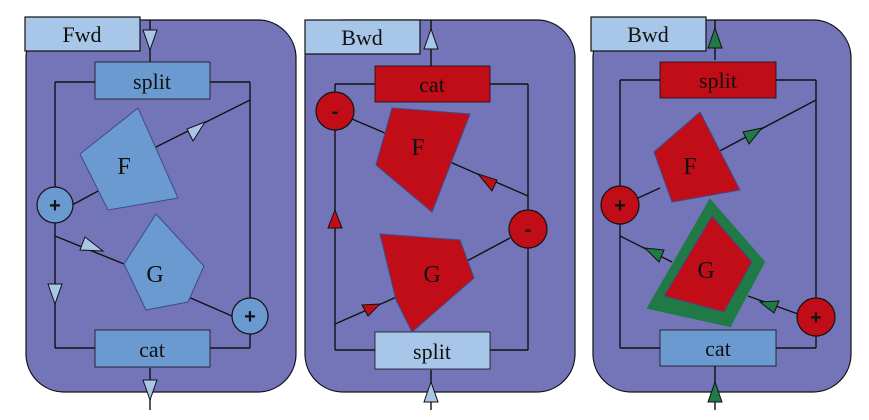 The image size is (869, 420). I want to click on subtract-node-left, so click(335, 111).